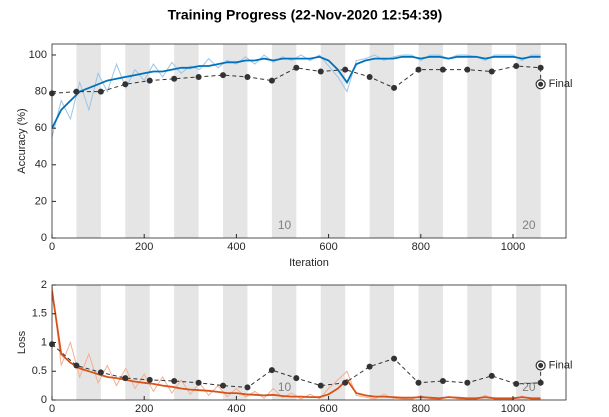 The image size is (609, 417). Describe the element at coordinates (39, 371) in the screenshot. I see `y-tick-label: 0.5` at that location.